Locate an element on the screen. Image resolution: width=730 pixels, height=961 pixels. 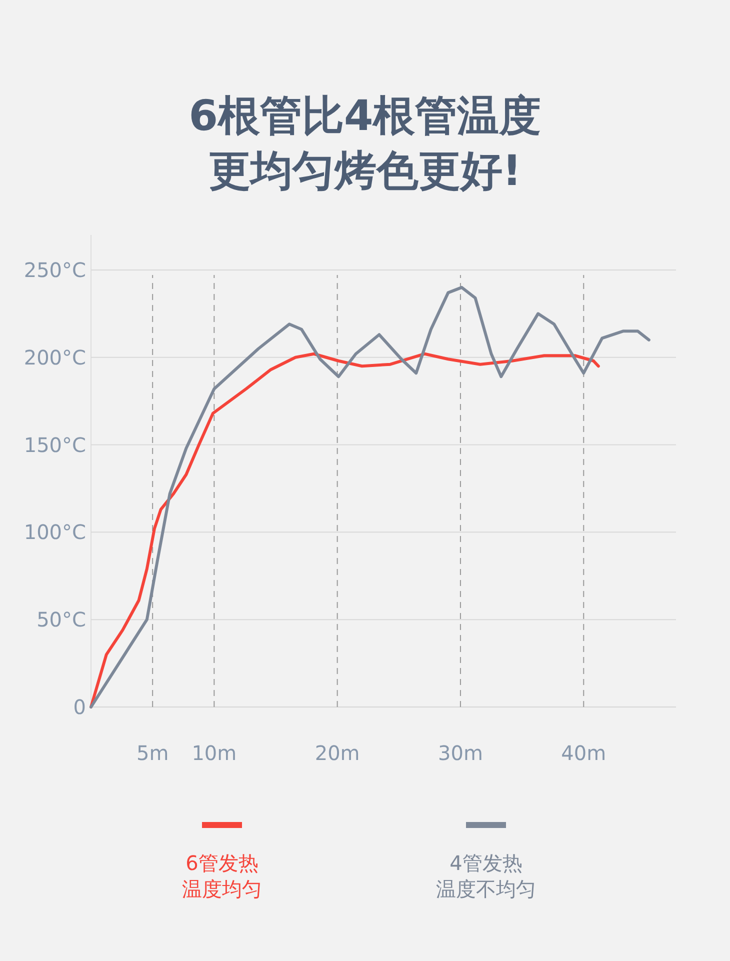
x-tick-label: 30m is located at coordinates (460, 753).